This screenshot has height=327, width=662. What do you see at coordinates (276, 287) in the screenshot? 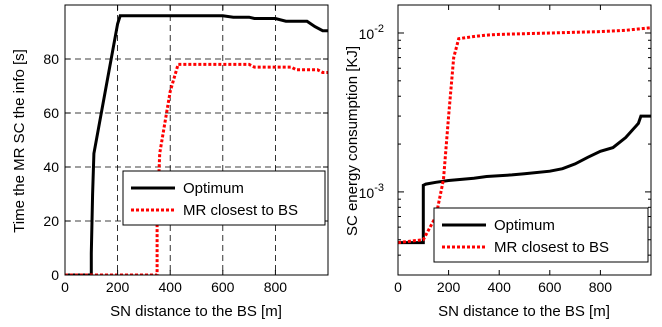
I see `left-x-tick-label: 800` at bounding box center [276, 287].